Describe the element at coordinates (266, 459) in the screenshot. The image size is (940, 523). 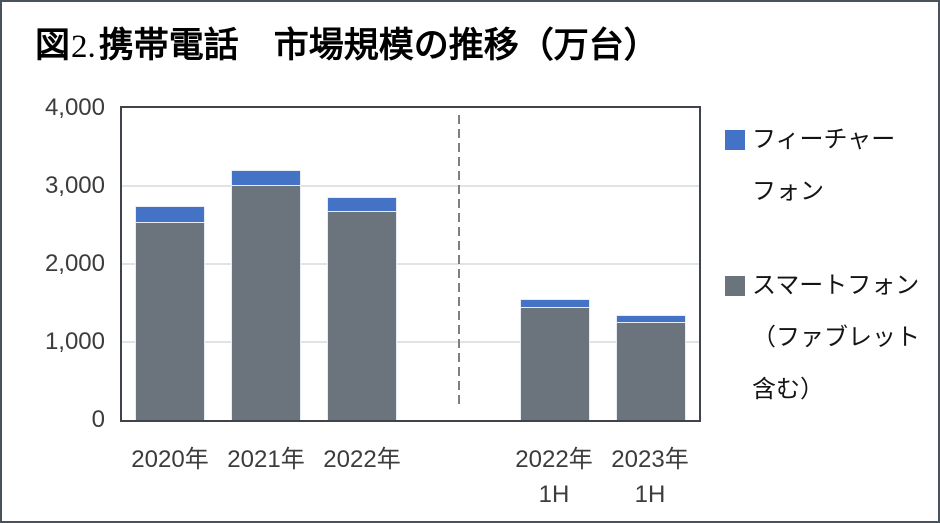
I see `x-tick-line: 2021年` at that location.